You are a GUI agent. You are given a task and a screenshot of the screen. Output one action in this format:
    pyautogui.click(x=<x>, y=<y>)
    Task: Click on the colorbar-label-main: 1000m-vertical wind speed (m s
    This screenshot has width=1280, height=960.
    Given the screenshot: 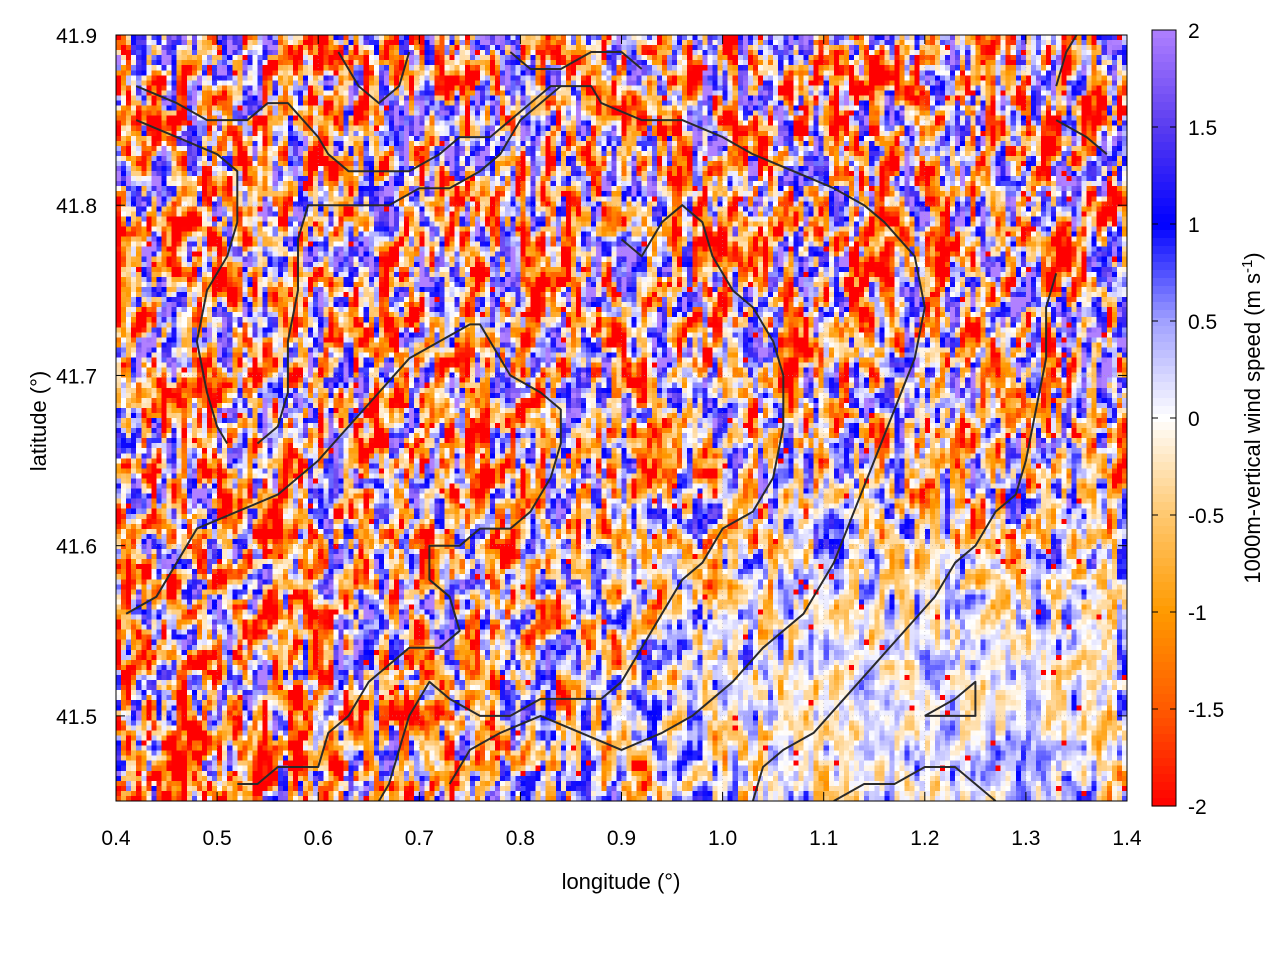 What is the action you would take?
    pyautogui.click(x=1252, y=428)
    